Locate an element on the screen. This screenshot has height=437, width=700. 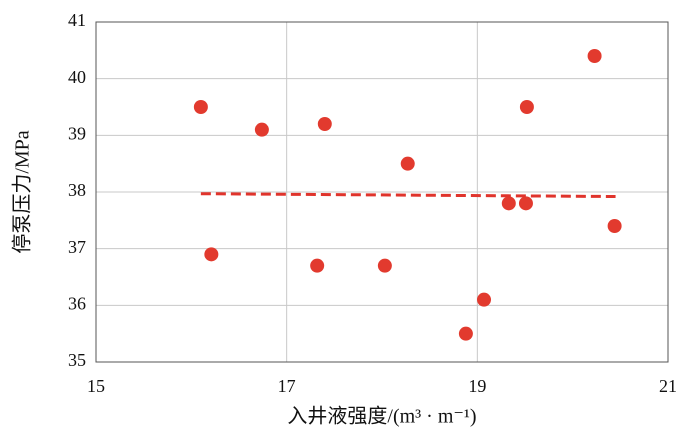
x-tick-label: 21 is located at coordinates (668, 386).